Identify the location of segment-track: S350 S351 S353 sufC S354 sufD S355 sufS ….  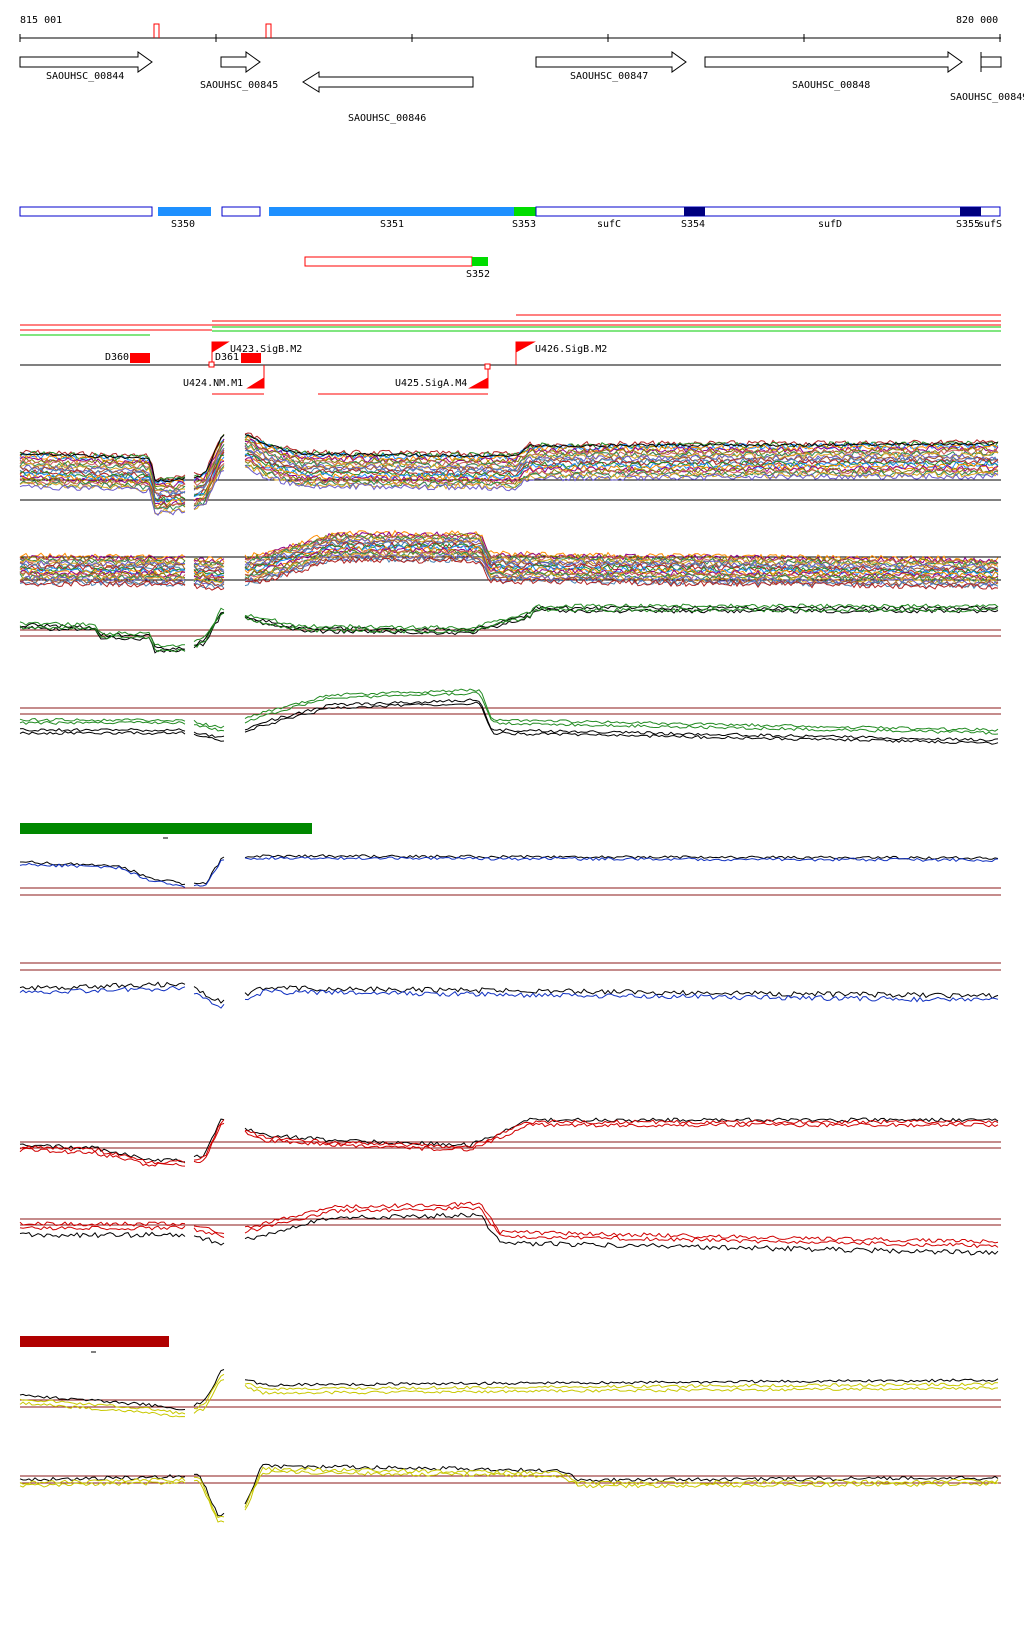
(510, 243).